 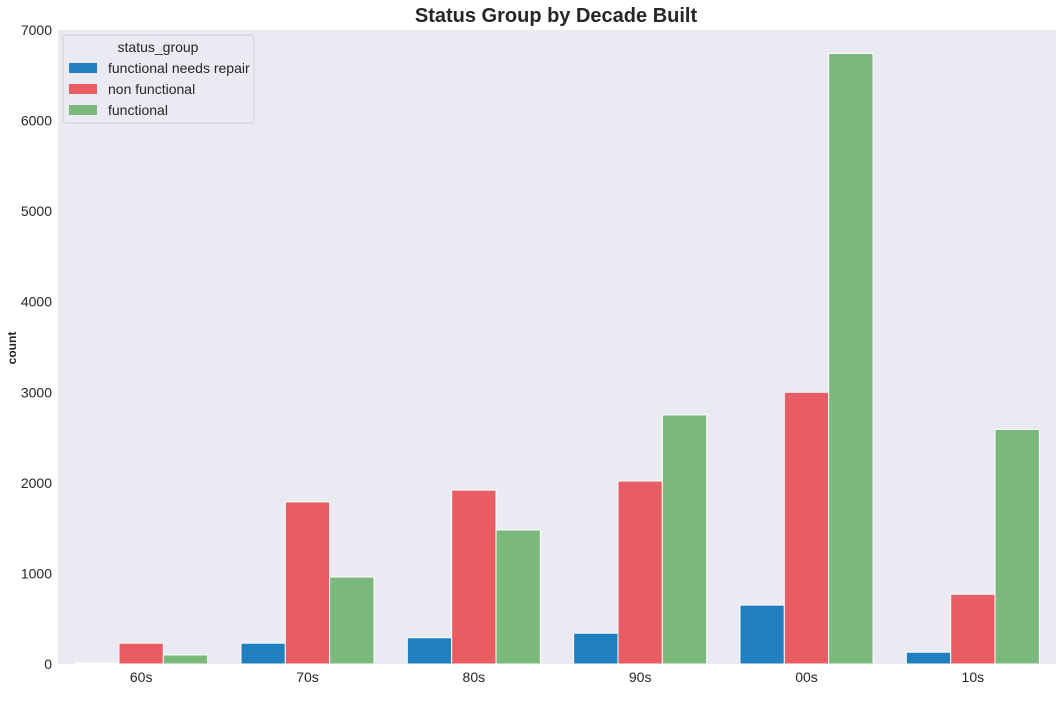 I want to click on y-tick-label: 6000, so click(x=36, y=121).